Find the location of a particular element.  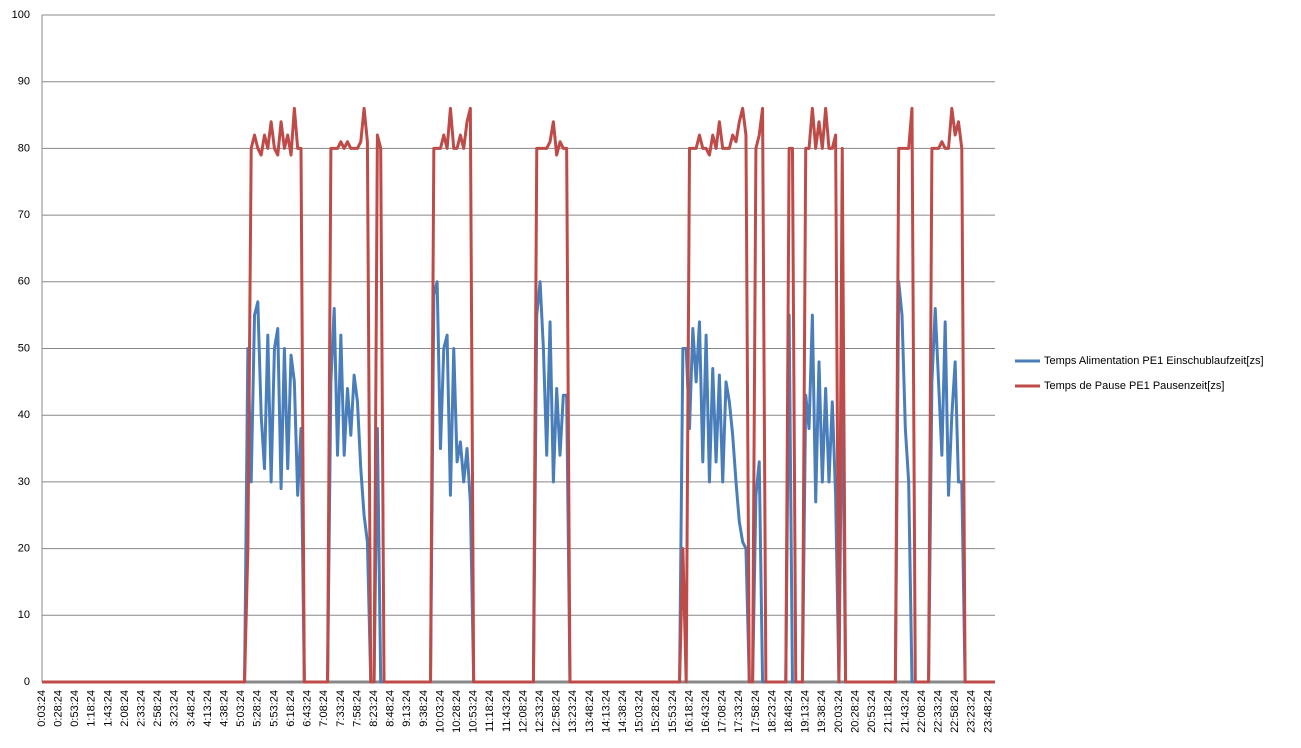

y-tick-label: 80 is located at coordinates (24, 148).